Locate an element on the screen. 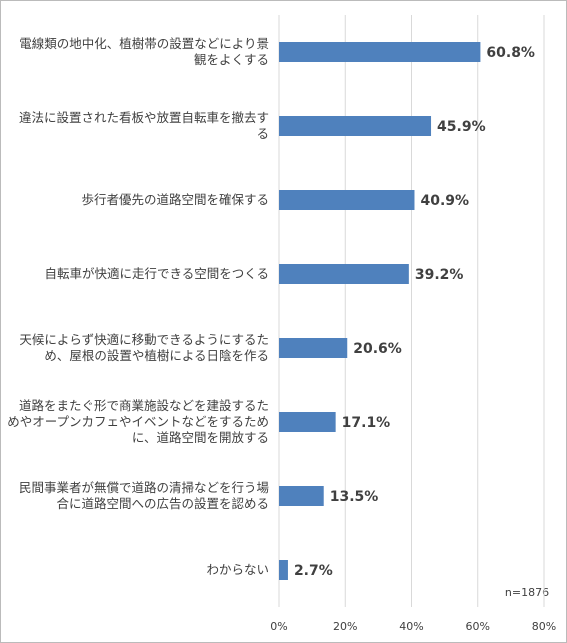 Image resolution: width=567 pixels, height=643 pixels. value-label: 40.9% is located at coordinates (444, 201).